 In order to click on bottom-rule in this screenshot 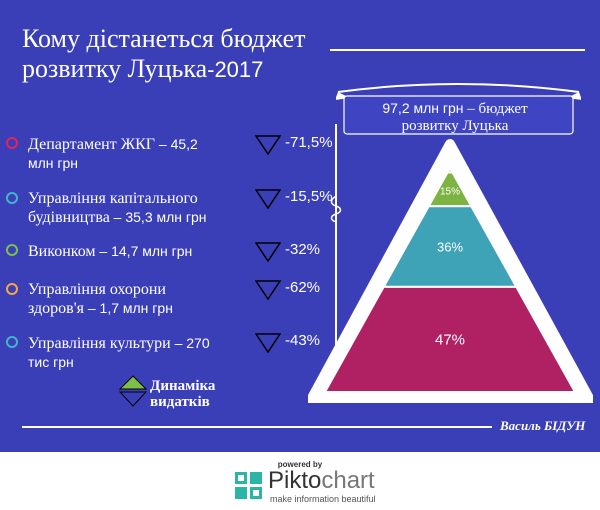, I will do `click(257, 427)`.